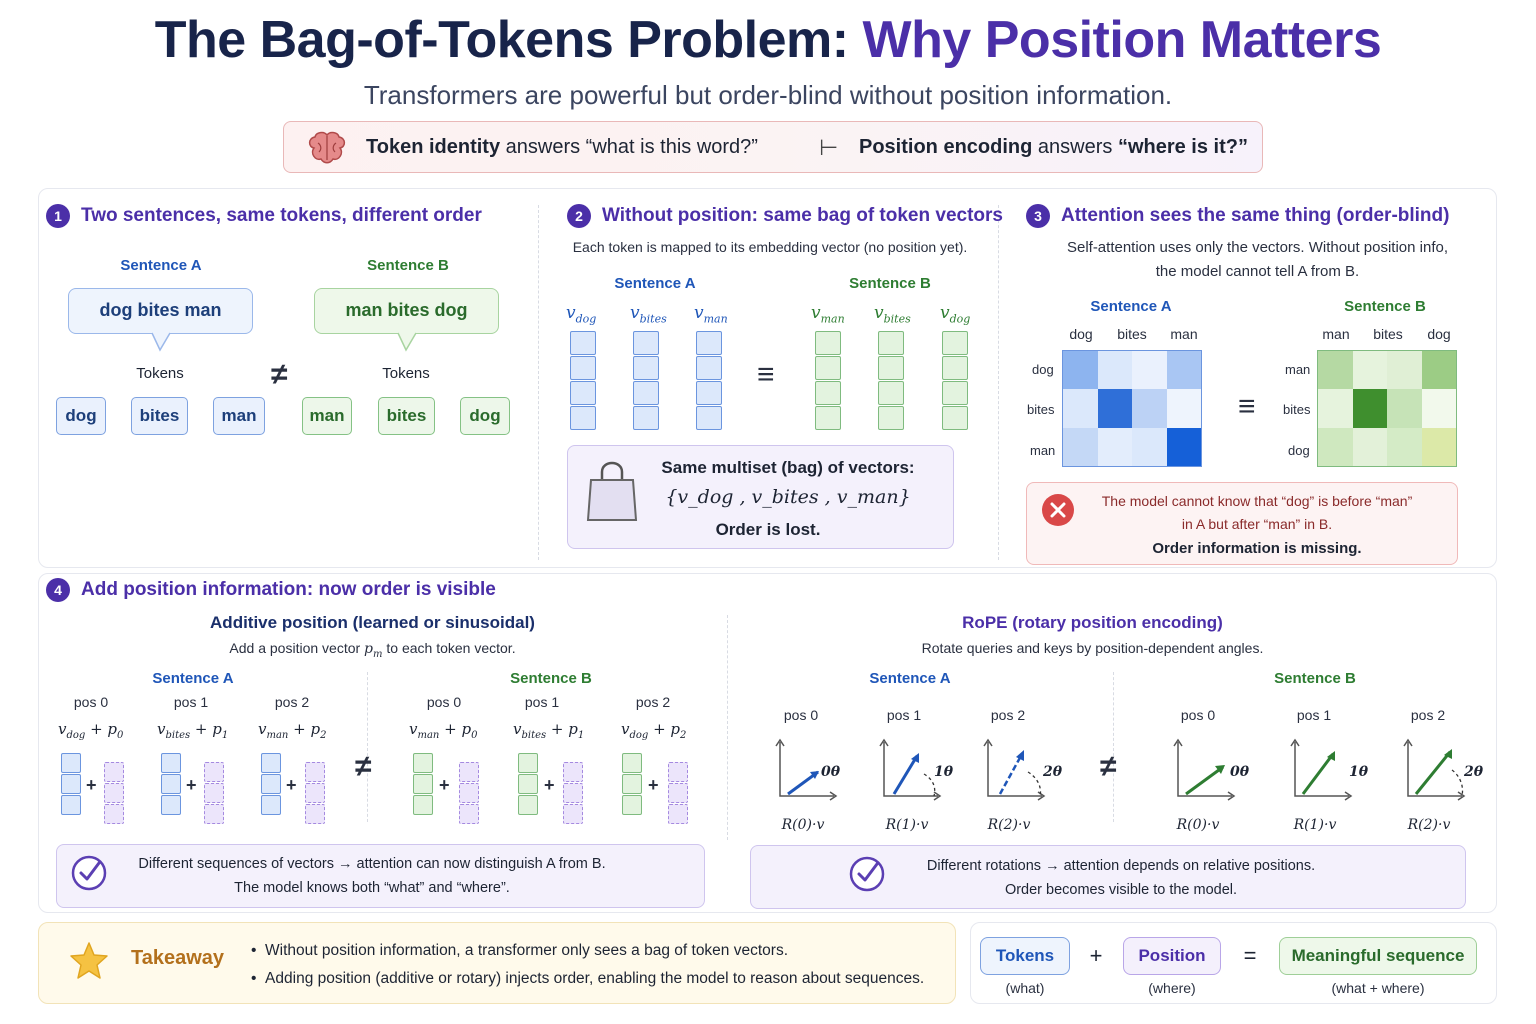  Describe the element at coordinates (1008, 715) in the screenshot. I see `pos-label: pos 2` at that location.